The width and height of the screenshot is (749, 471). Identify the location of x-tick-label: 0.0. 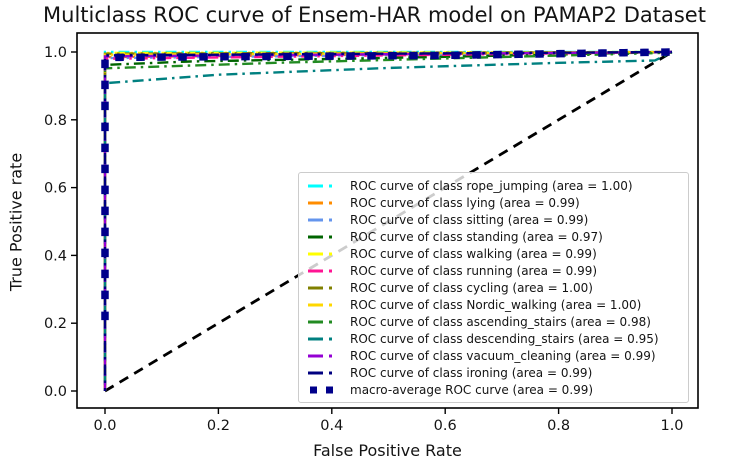
(104, 426).